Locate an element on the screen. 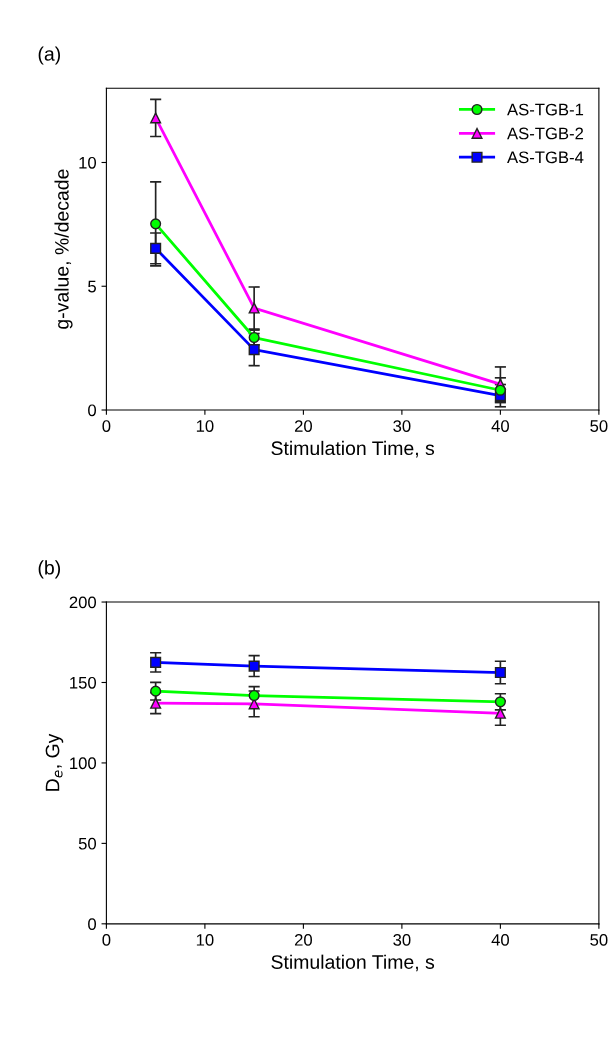 This screenshot has height=1038, width=608. y-axis-title: g-value, %/decade is located at coordinates (63, 249).